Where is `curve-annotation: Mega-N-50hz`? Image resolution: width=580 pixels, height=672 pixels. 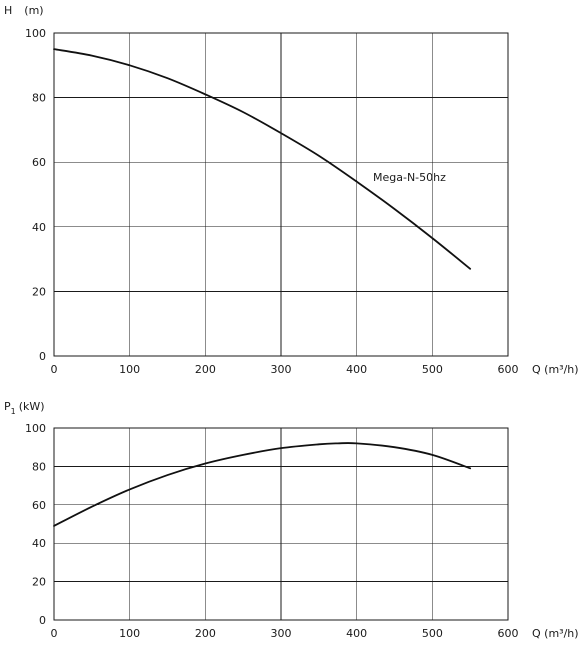 curve-annotation: Mega-N-50hz is located at coordinates (409, 177).